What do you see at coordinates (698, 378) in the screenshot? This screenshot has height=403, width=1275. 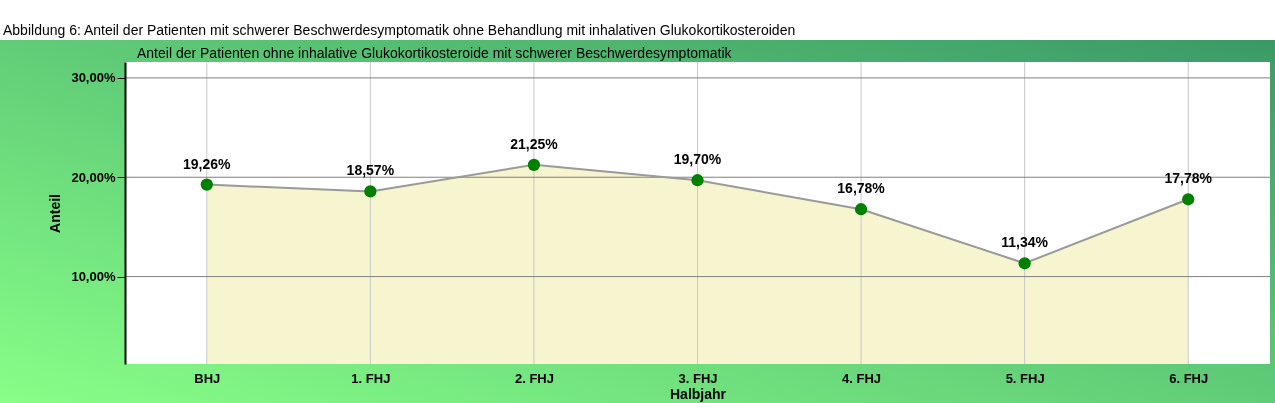 I see `x-tick-label: 3. FHJ` at bounding box center [698, 378].